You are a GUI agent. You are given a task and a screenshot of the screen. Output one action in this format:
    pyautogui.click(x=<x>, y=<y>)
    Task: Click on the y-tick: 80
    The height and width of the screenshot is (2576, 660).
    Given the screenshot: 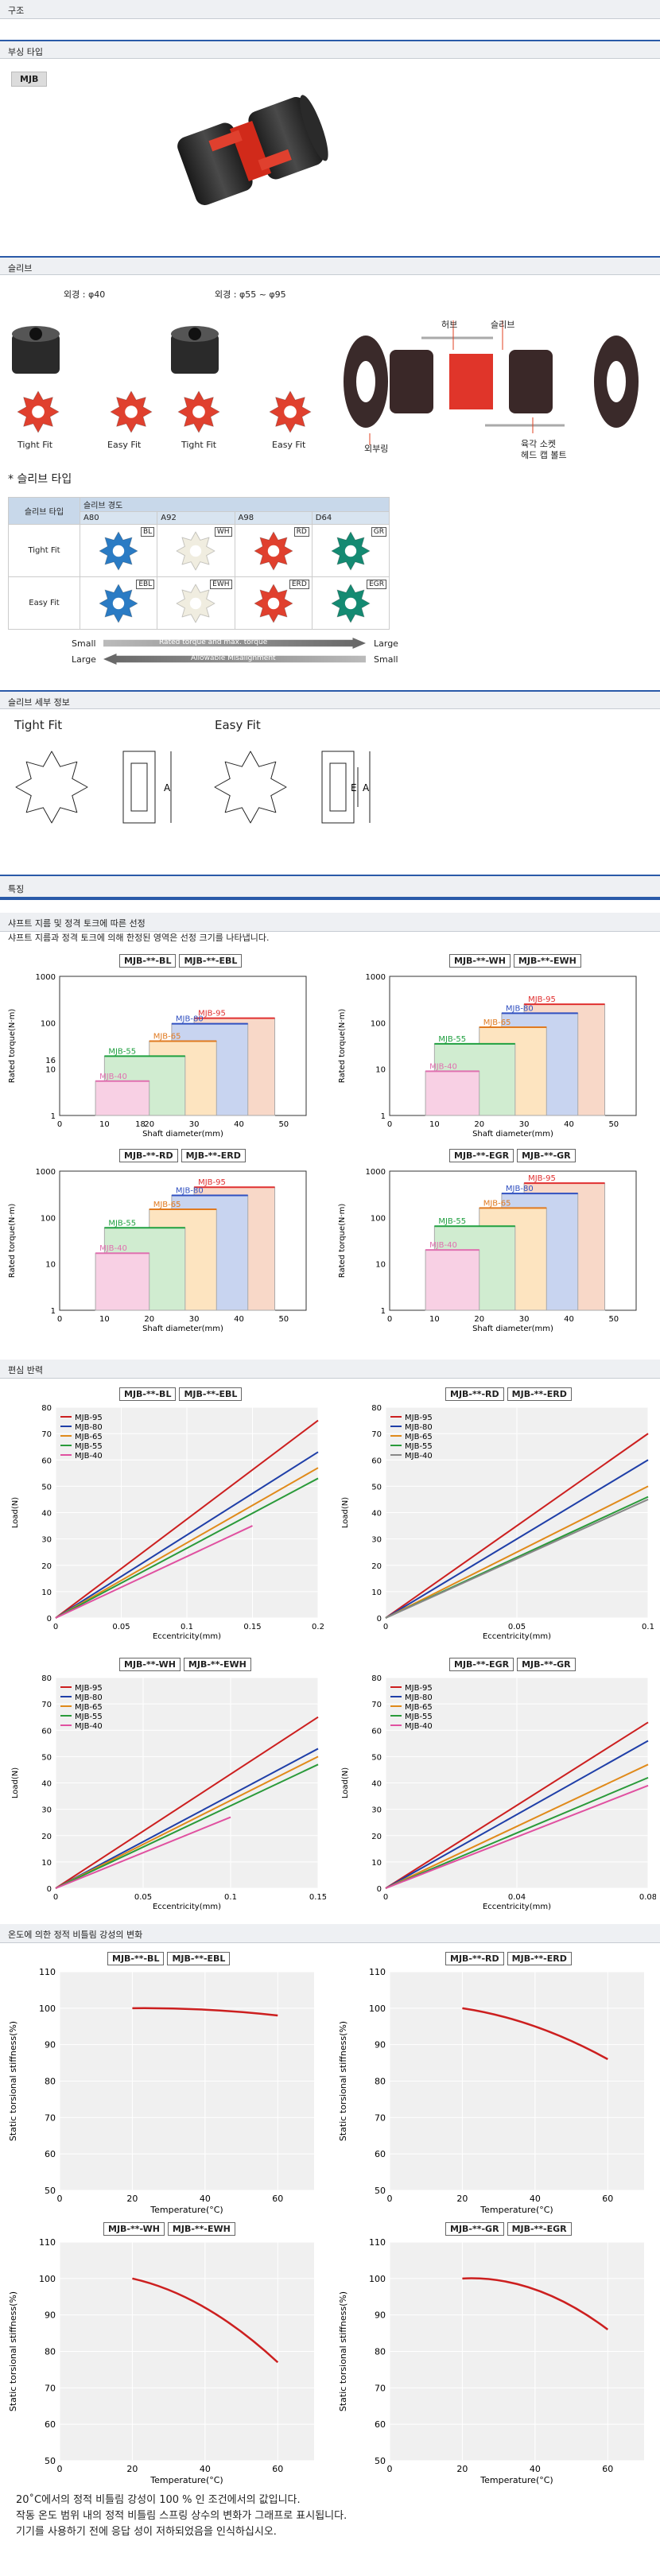 What is the action you would take?
    pyautogui.click(x=50, y=2082)
    